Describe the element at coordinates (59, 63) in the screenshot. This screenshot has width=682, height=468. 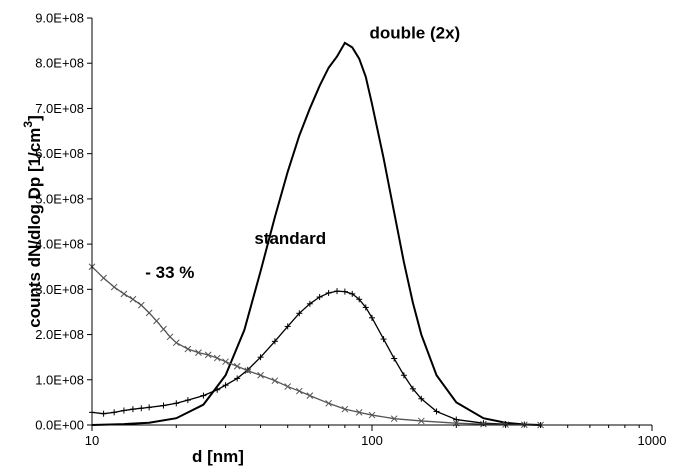
I see `y-tick-label: 8.0E+08` at that location.